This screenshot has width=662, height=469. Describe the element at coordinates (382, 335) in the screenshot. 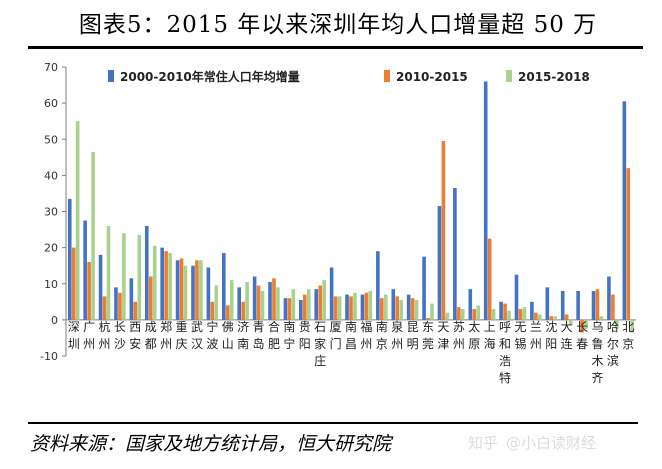

I see `x-category-label: 南京` at that location.